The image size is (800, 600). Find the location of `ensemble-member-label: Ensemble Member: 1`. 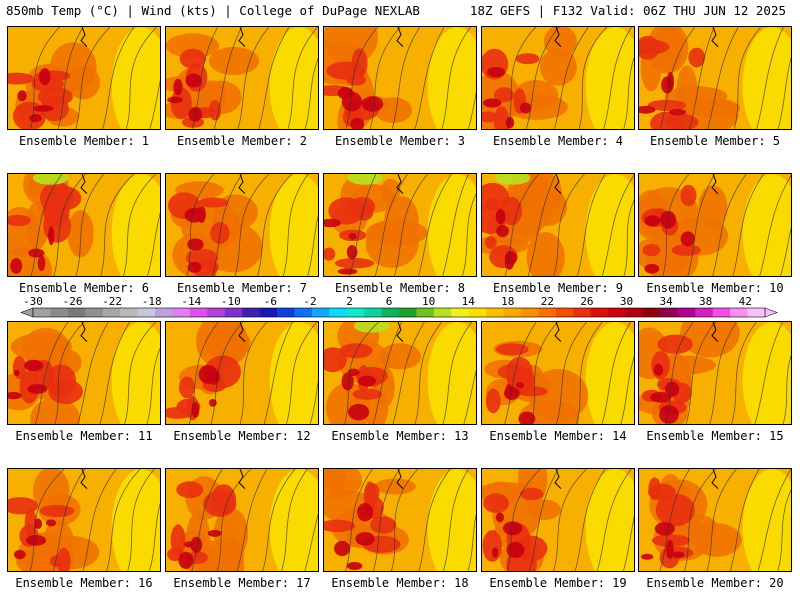

ensemble-member-label: Ensemble Member: 1 is located at coordinates (84, 141).